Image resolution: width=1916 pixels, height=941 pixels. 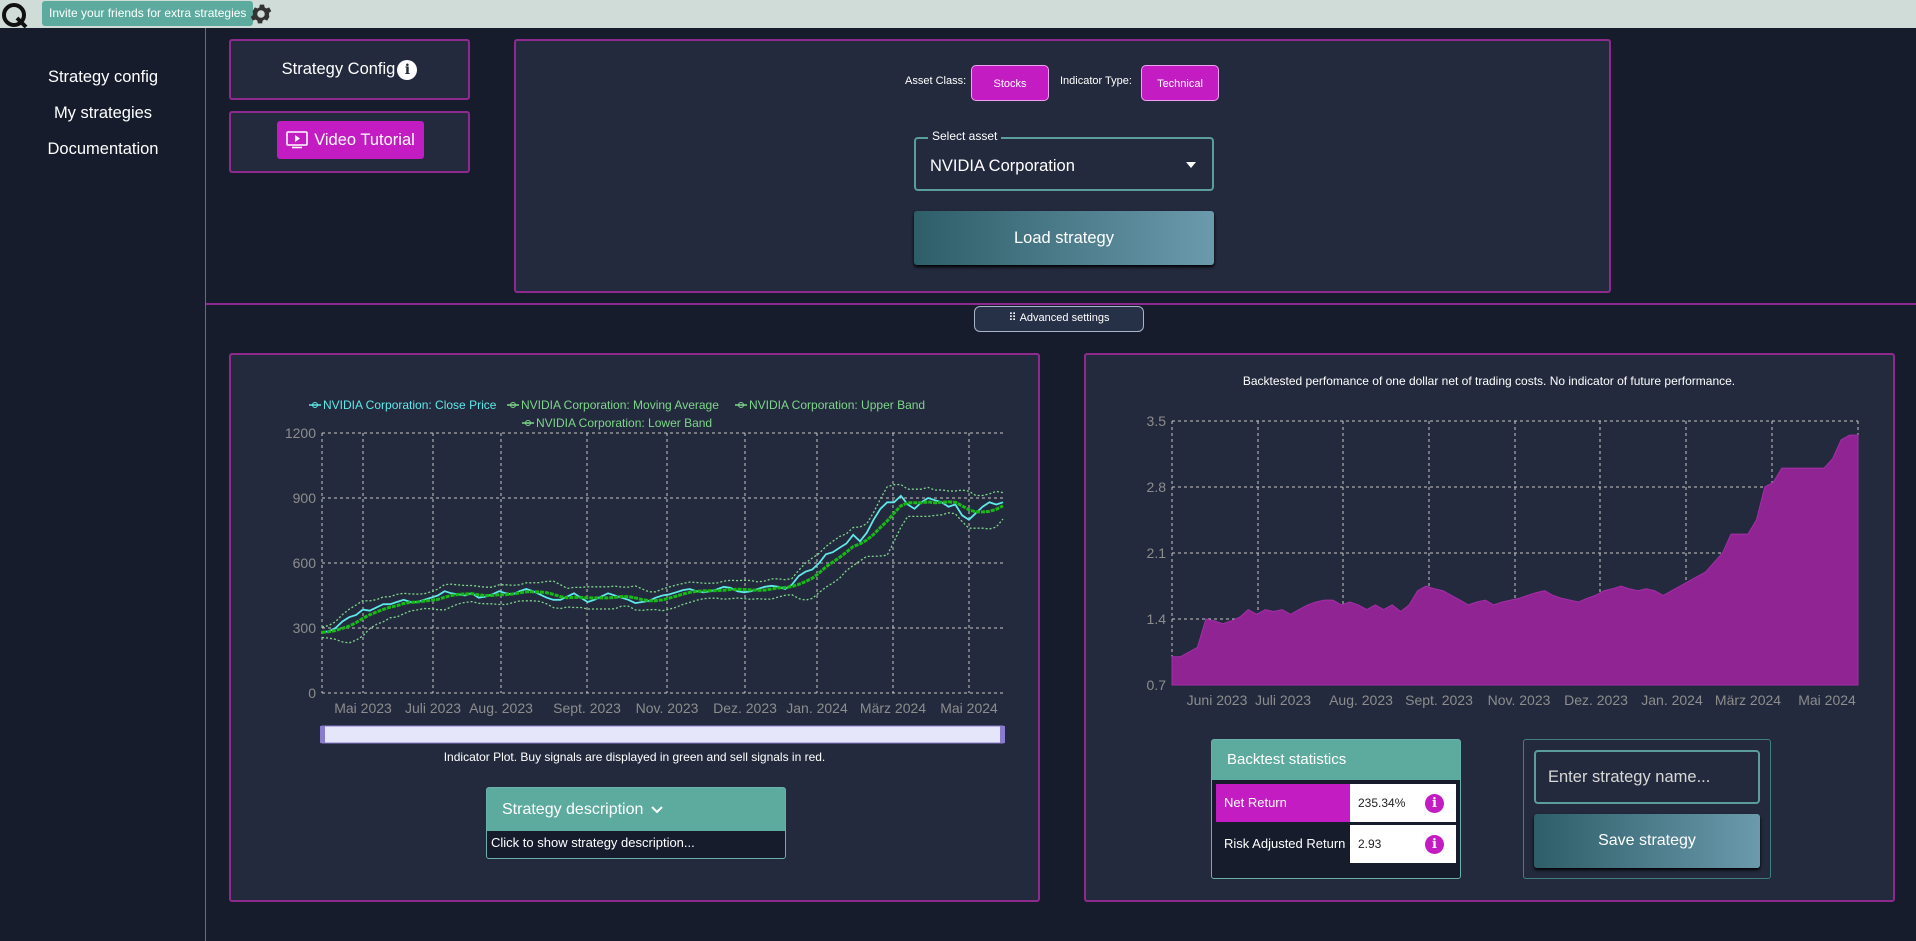 What do you see at coordinates (1403, 844) in the screenshot?
I see `stat-value: 2.93 i` at bounding box center [1403, 844].